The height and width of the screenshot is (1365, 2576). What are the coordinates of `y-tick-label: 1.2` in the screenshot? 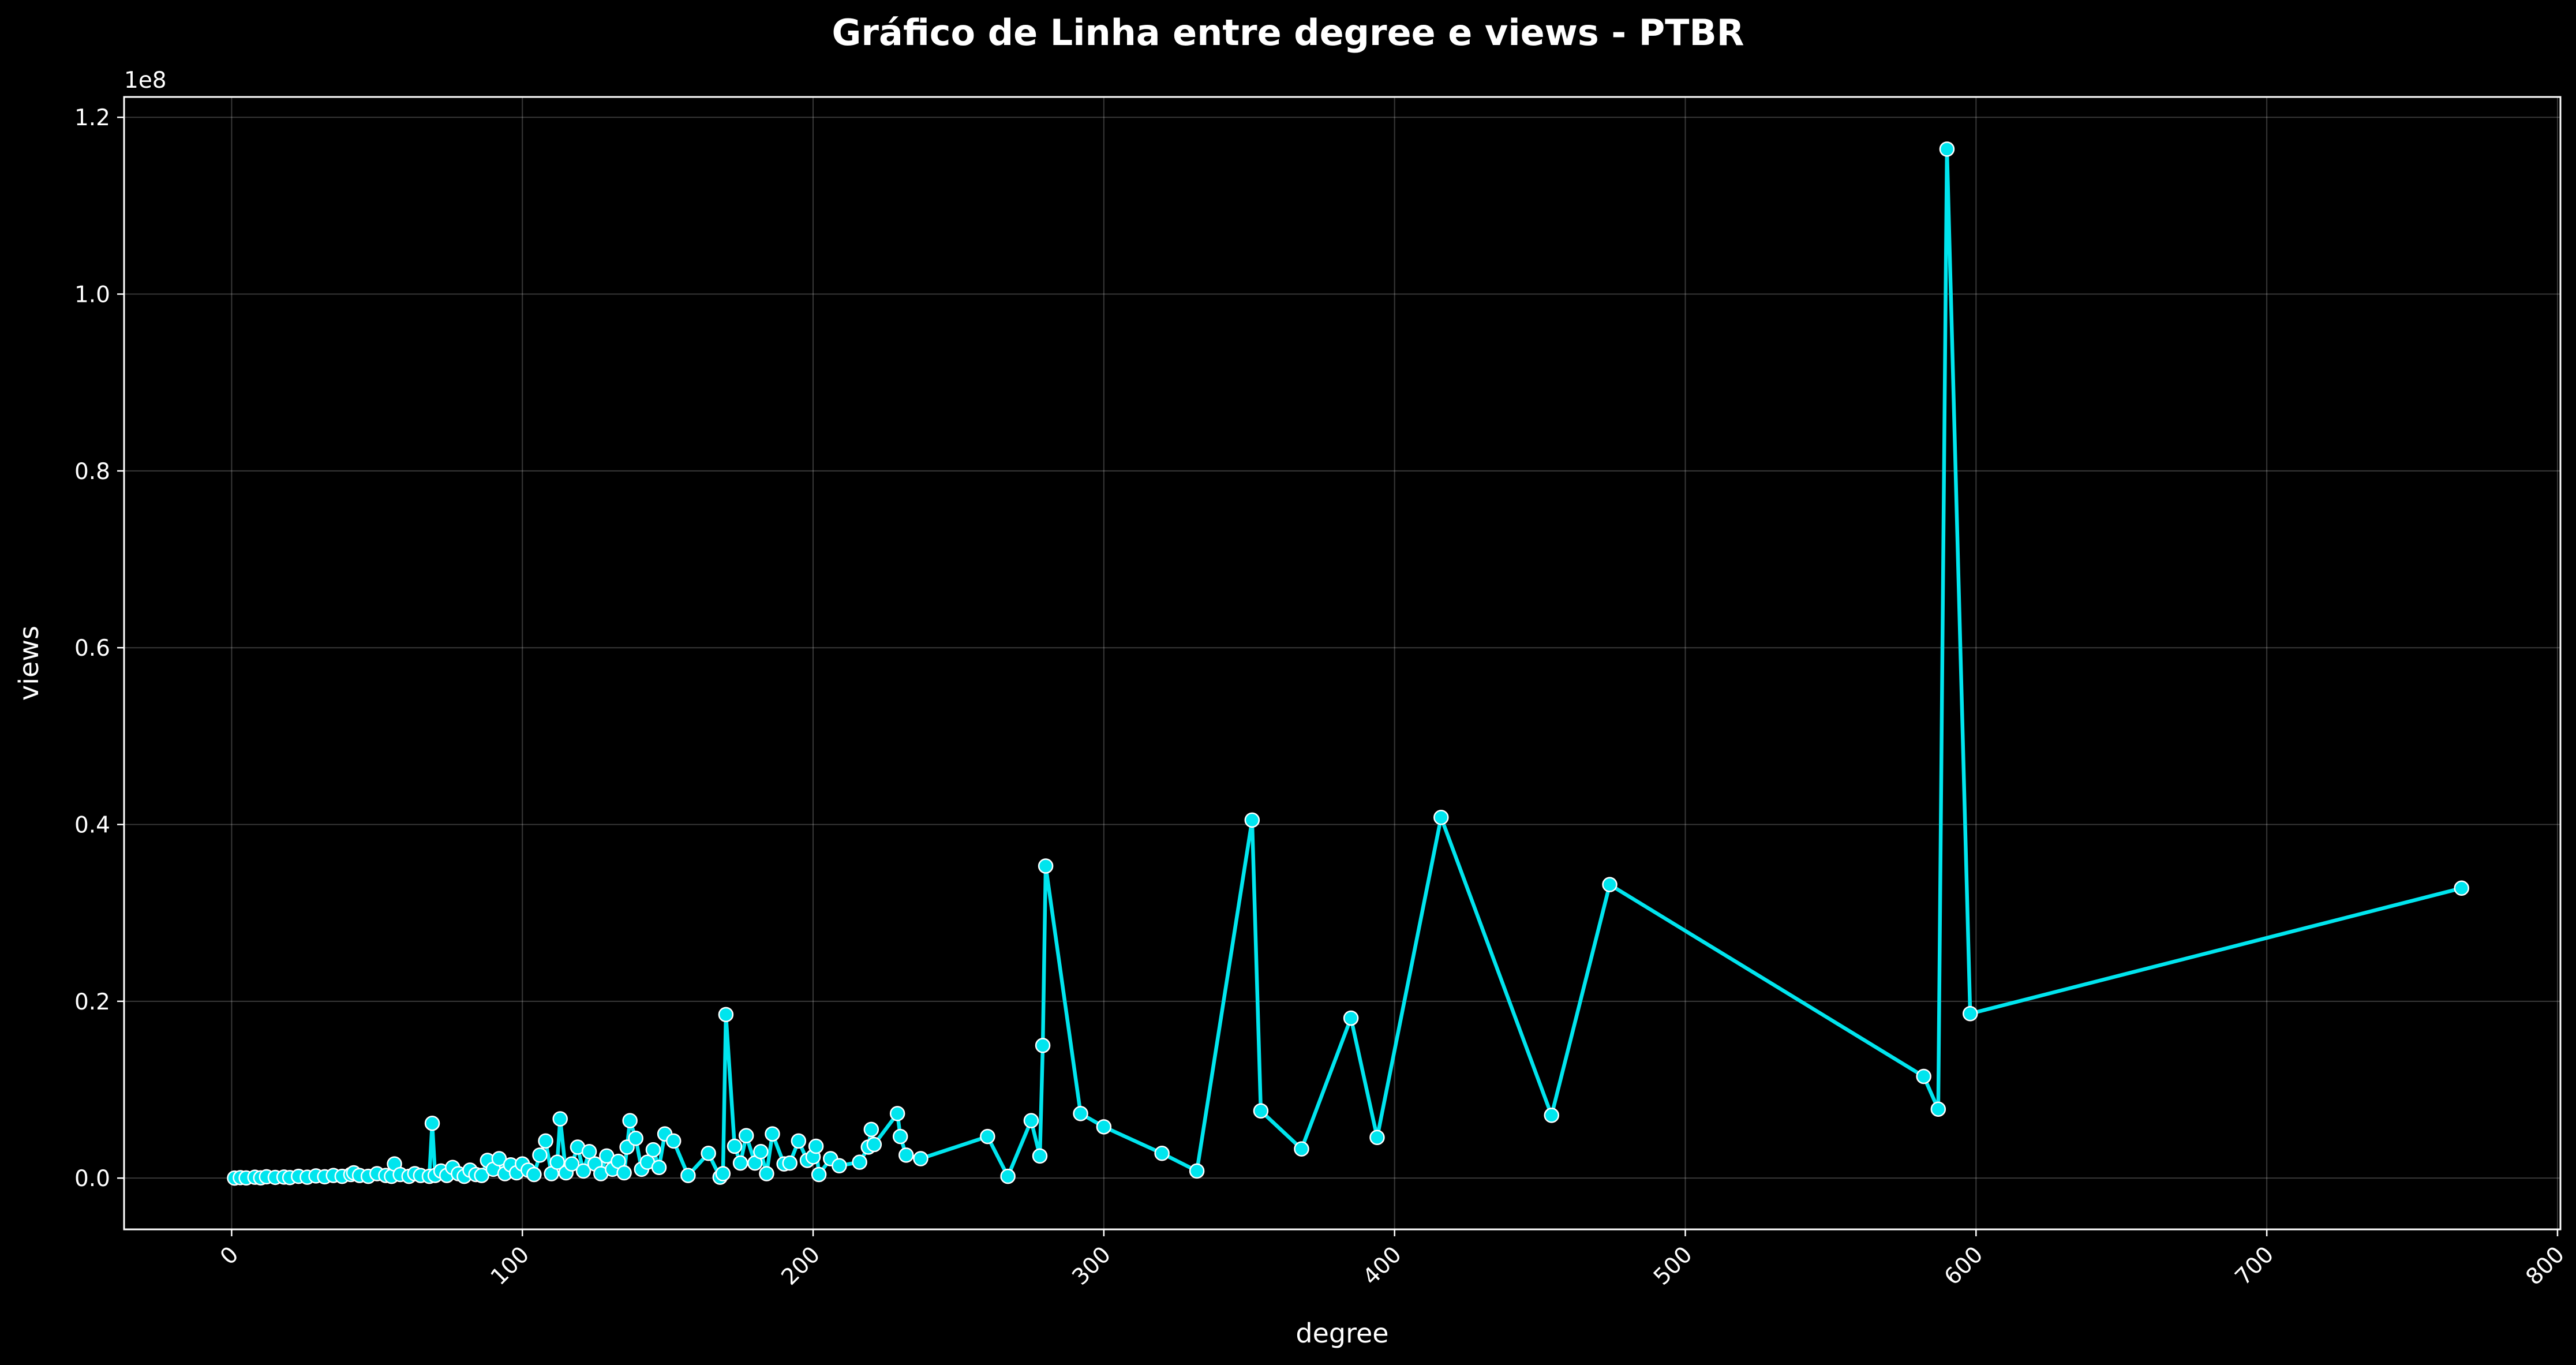 It's located at (92, 118).